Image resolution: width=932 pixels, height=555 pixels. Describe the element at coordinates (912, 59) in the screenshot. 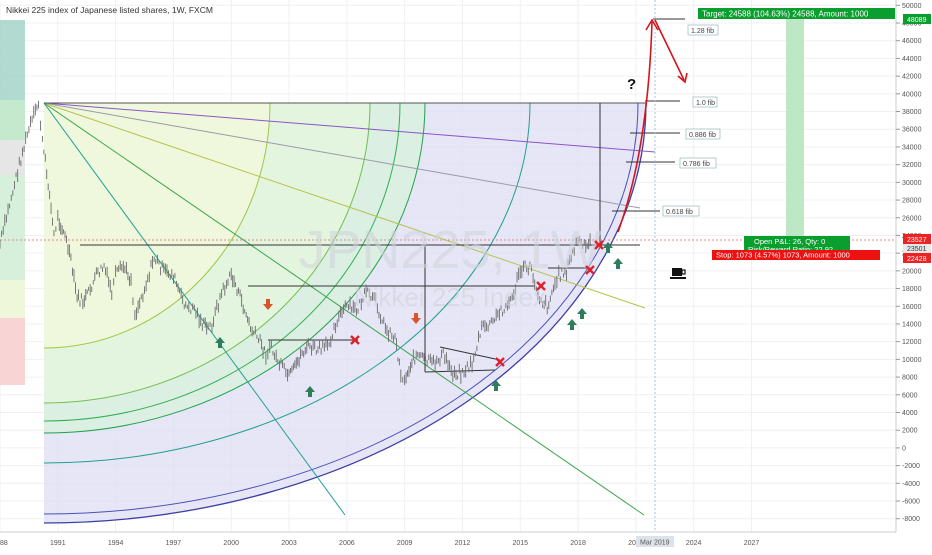

I see `y-tick-label: 44000` at that location.